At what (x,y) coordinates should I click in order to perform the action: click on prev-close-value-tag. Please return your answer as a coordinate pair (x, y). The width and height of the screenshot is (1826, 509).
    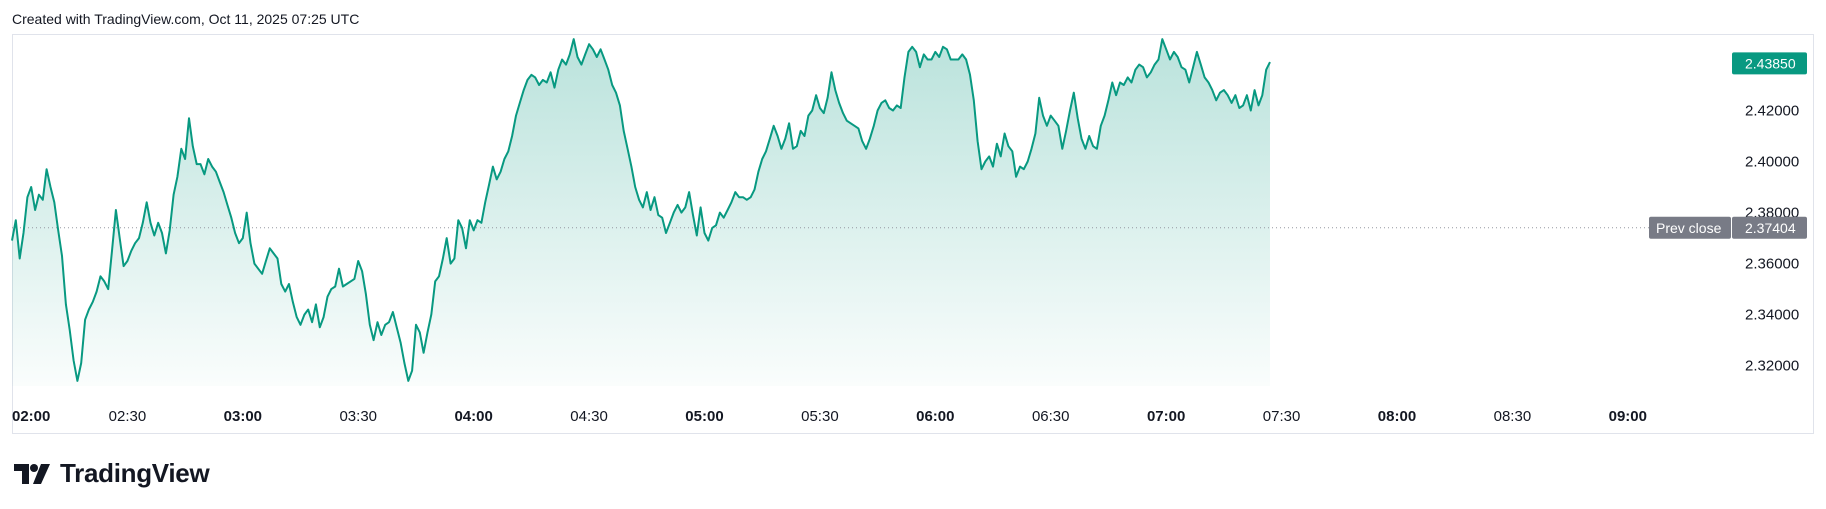
    Looking at the image, I should click on (1769, 227).